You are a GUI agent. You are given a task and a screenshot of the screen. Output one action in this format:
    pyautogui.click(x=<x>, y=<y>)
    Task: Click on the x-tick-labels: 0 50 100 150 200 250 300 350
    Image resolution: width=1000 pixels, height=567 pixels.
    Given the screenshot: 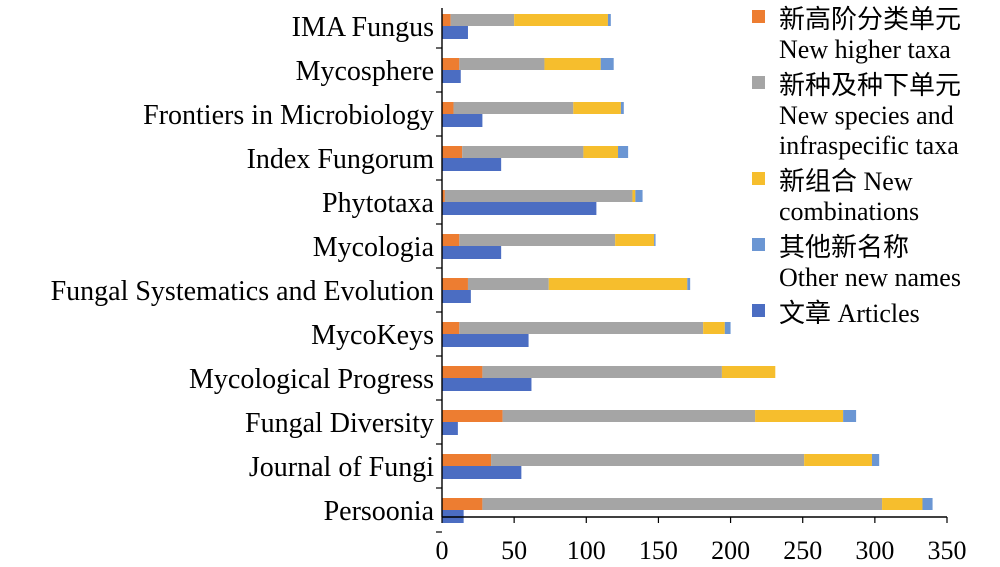 What is the action you would take?
    pyautogui.click(x=701, y=550)
    